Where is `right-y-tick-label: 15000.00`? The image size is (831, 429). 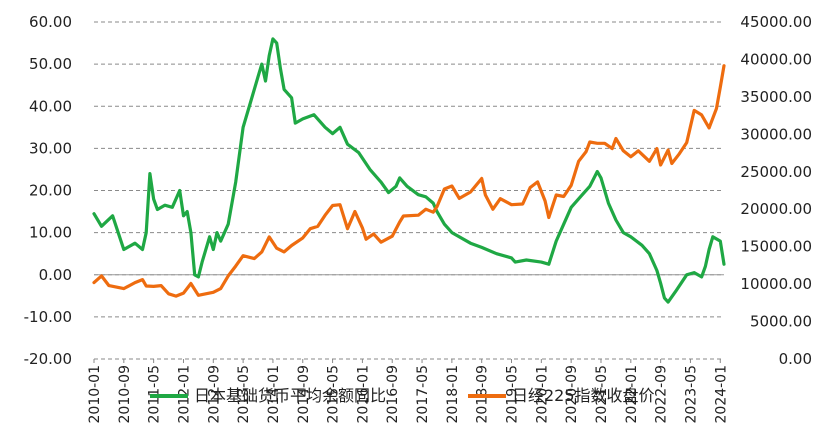 right-y-tick-label: 15000.00 is located at coordinates (776, 247).